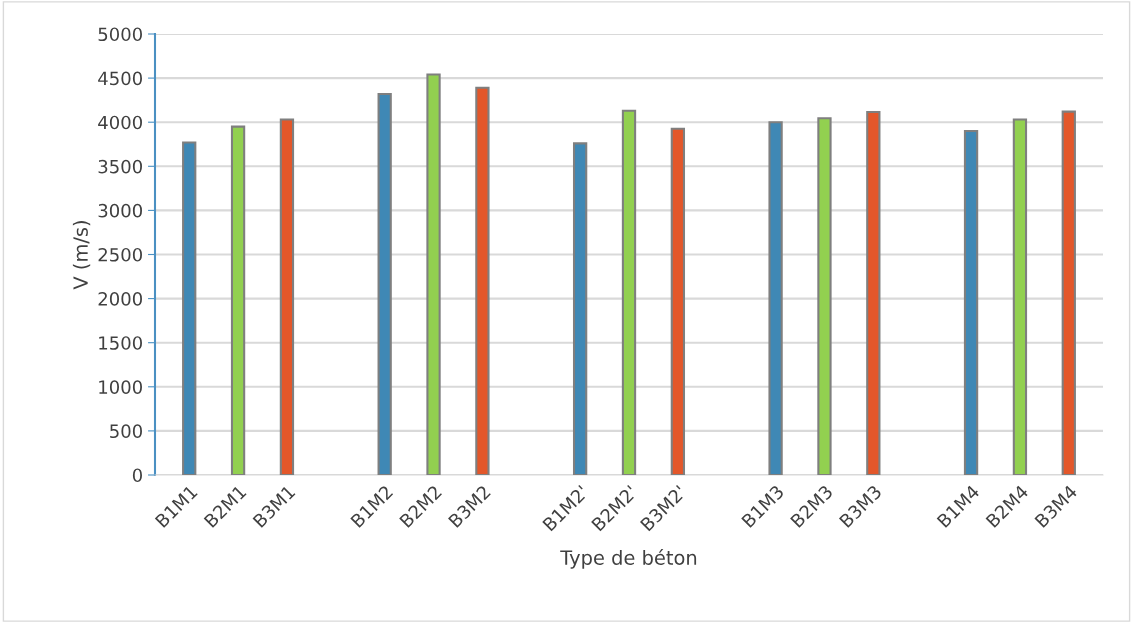  I want to click on y-tick-label: 1500, so click(120, 343).